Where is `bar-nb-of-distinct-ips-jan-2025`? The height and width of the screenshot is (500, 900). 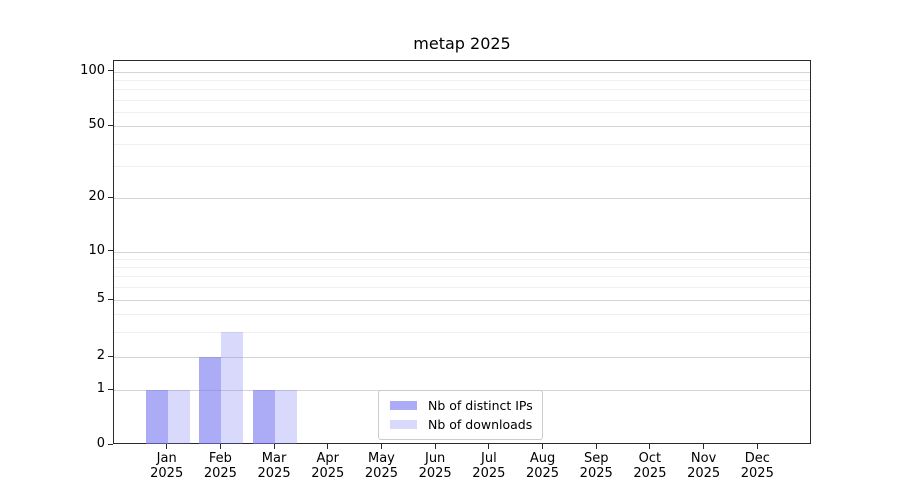
bar-nb-of-distinct-ips-jan-2025 is located at coordinates (156, 417).